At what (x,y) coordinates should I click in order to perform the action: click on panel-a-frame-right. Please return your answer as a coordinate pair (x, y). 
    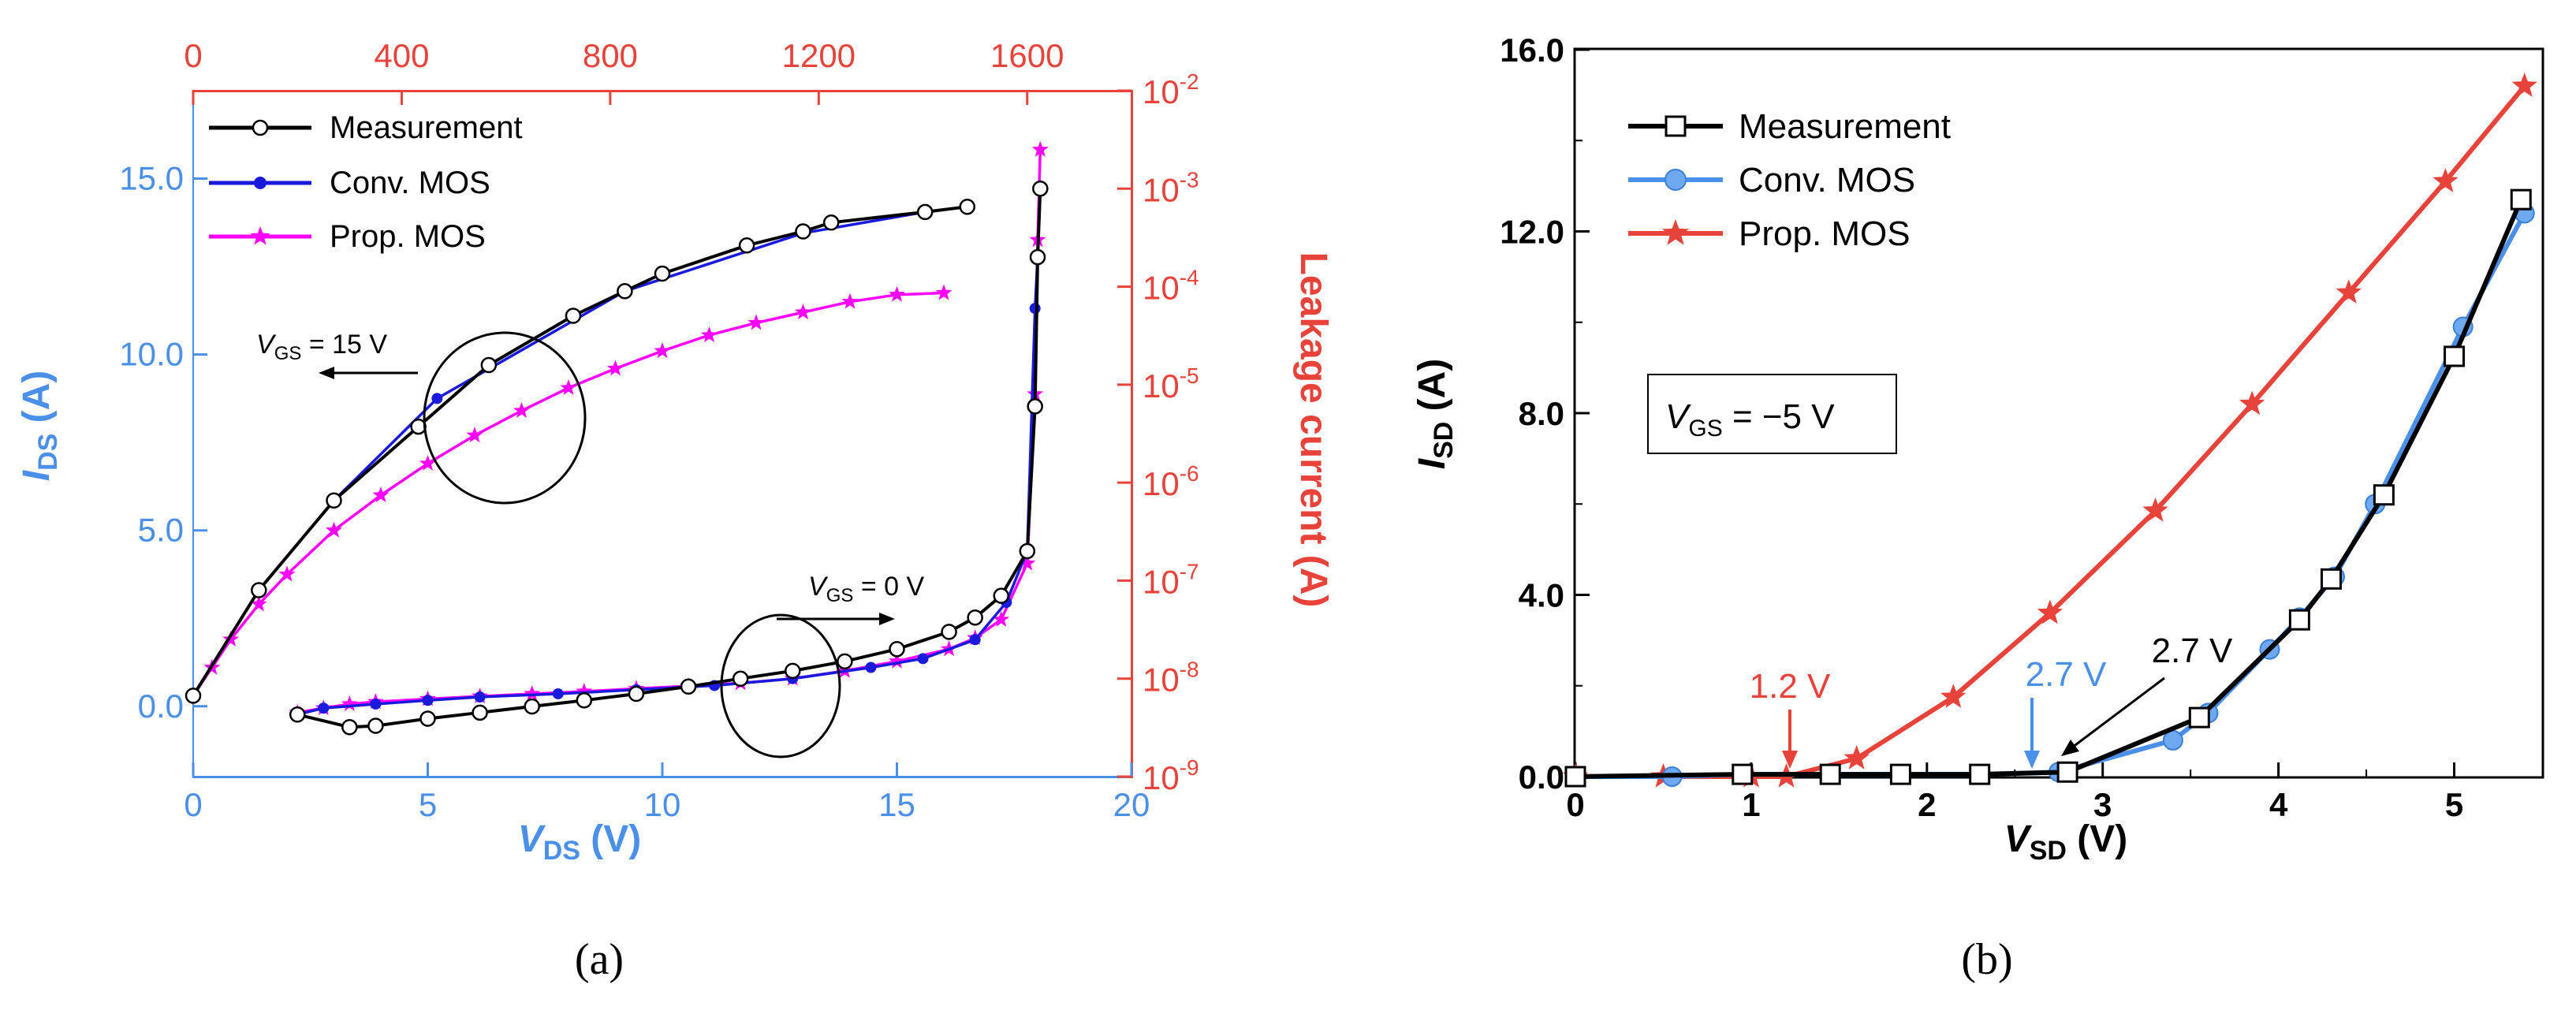
    Looking at the image, I should click on (1132, 434).